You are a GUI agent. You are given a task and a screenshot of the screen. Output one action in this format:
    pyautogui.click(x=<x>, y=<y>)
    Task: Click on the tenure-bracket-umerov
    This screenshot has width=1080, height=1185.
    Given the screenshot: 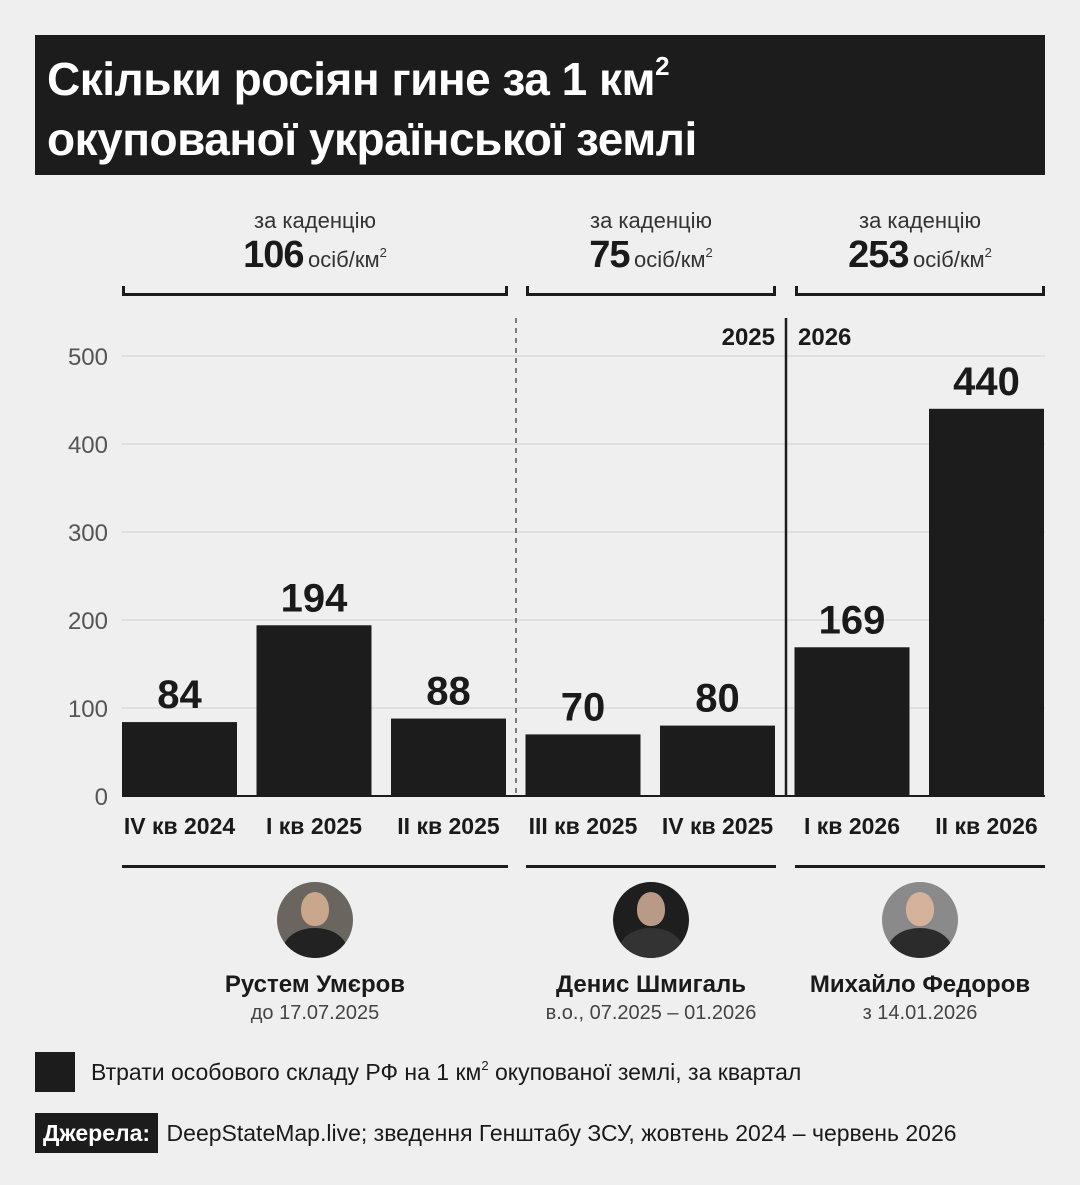 What is the action you would take?
    pyautogui.click(x=315, y=291)
    